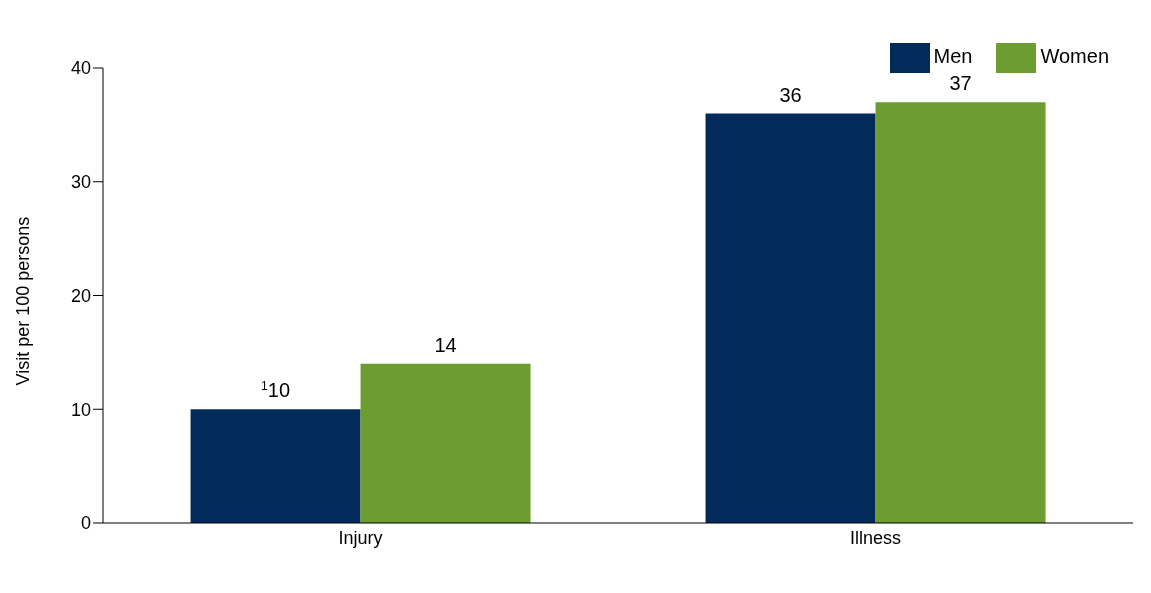 Image resolution: width=1151 pixels, height=593 pixels. Describe the element at coordinates (80, 295) in the screenshot. I see `y-tick-label: 20` at that location.